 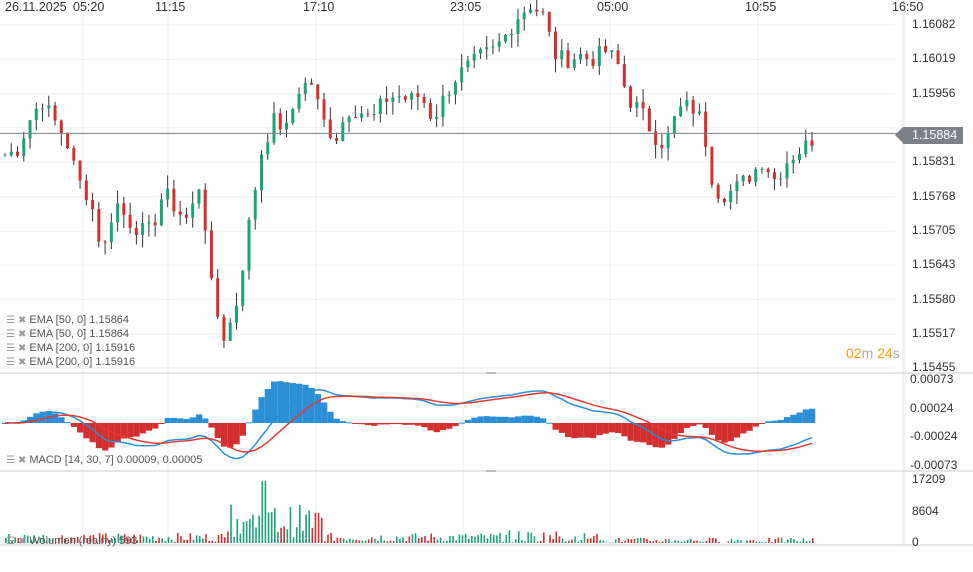 I want to click on indicator-ema-4: ☰ ✖ EMA [200, 0] 1.15916, so click(x=70, y=362).